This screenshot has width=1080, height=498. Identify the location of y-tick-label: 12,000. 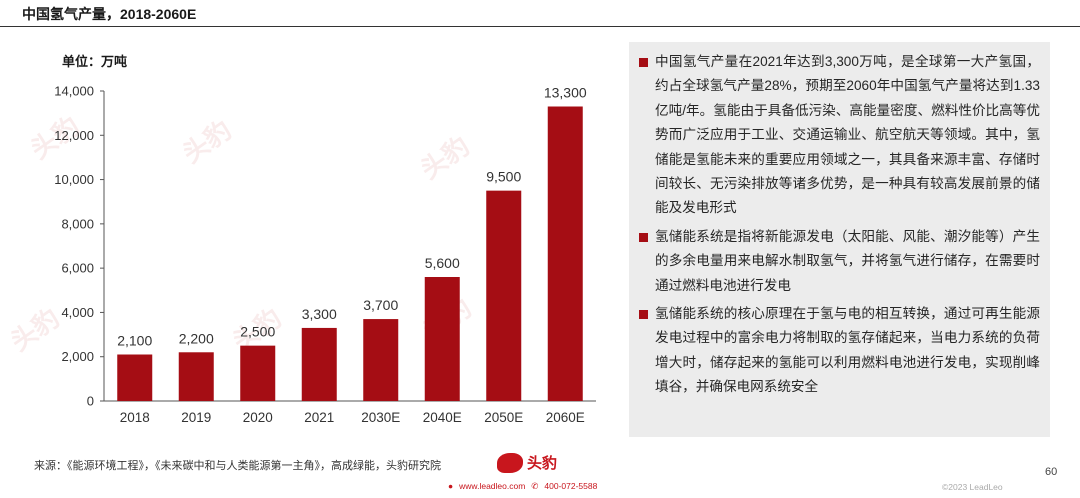
(74, 135).